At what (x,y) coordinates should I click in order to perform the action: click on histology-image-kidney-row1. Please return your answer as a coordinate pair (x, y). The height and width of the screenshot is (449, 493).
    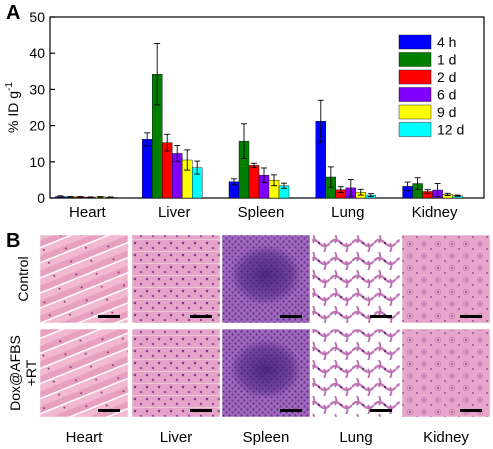
    Looking at the image, I should click on (446, 279).